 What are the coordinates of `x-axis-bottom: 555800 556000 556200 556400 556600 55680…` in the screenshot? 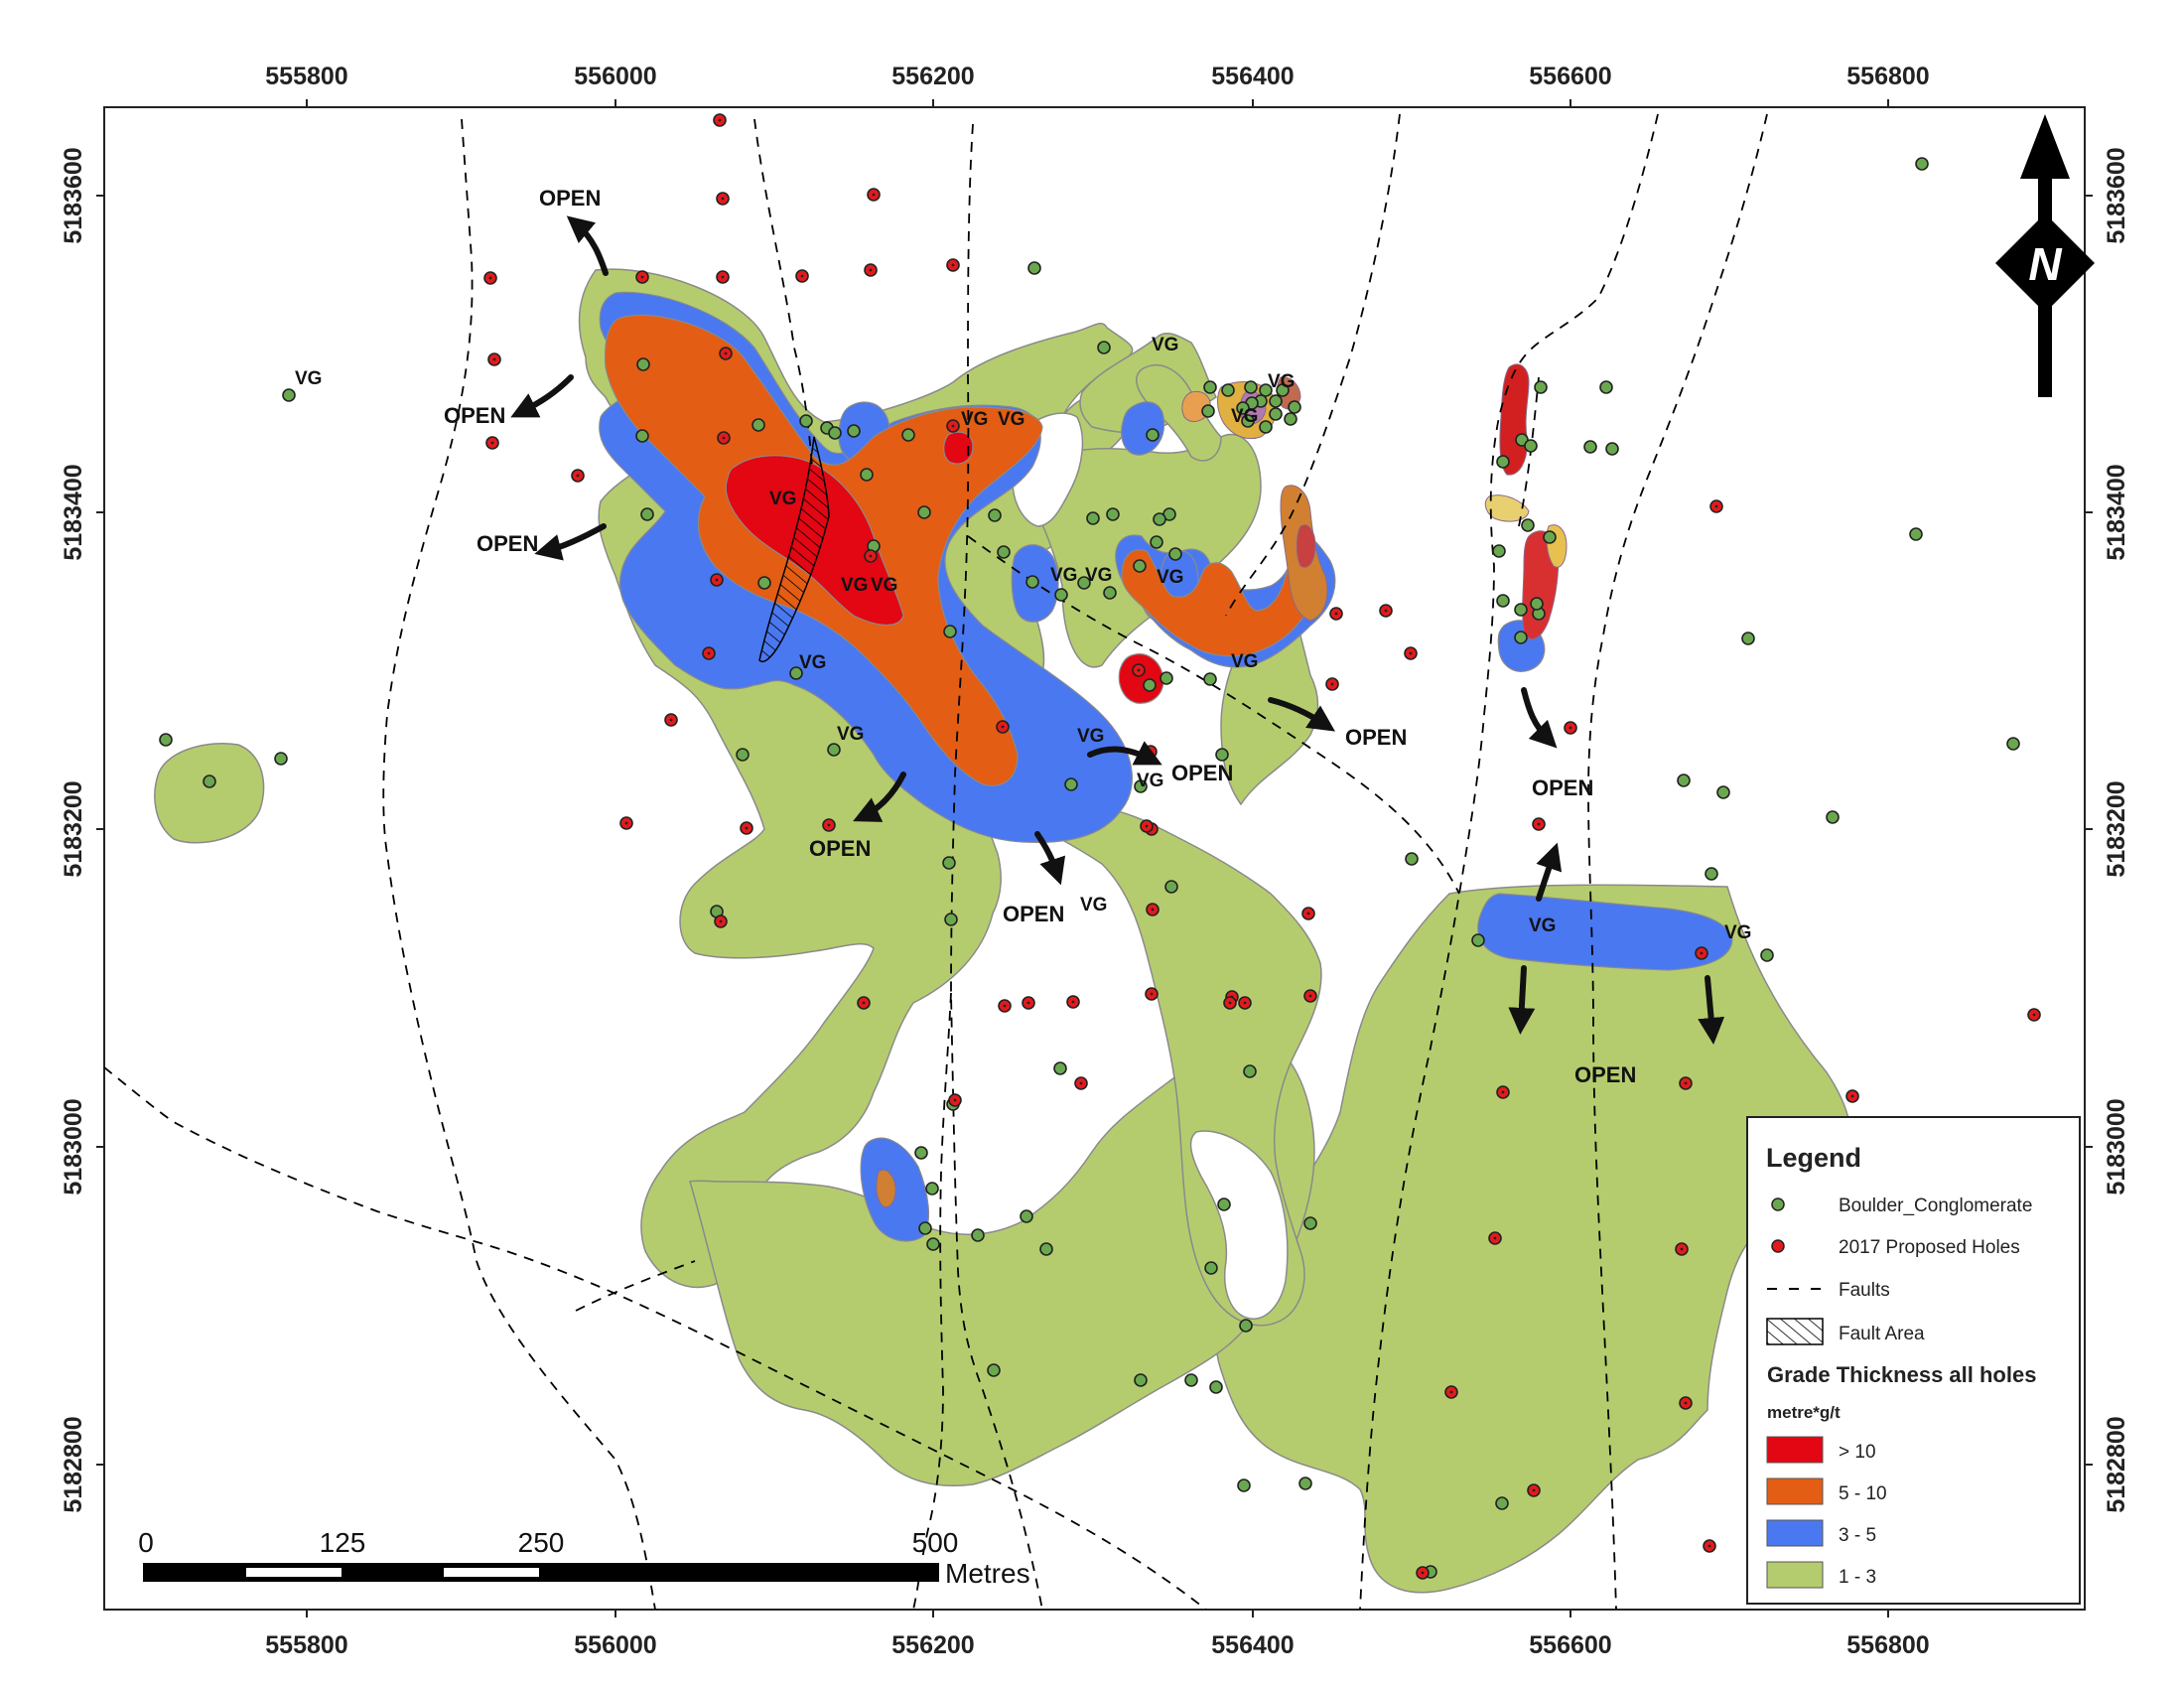 It's located at (1097, 1645).